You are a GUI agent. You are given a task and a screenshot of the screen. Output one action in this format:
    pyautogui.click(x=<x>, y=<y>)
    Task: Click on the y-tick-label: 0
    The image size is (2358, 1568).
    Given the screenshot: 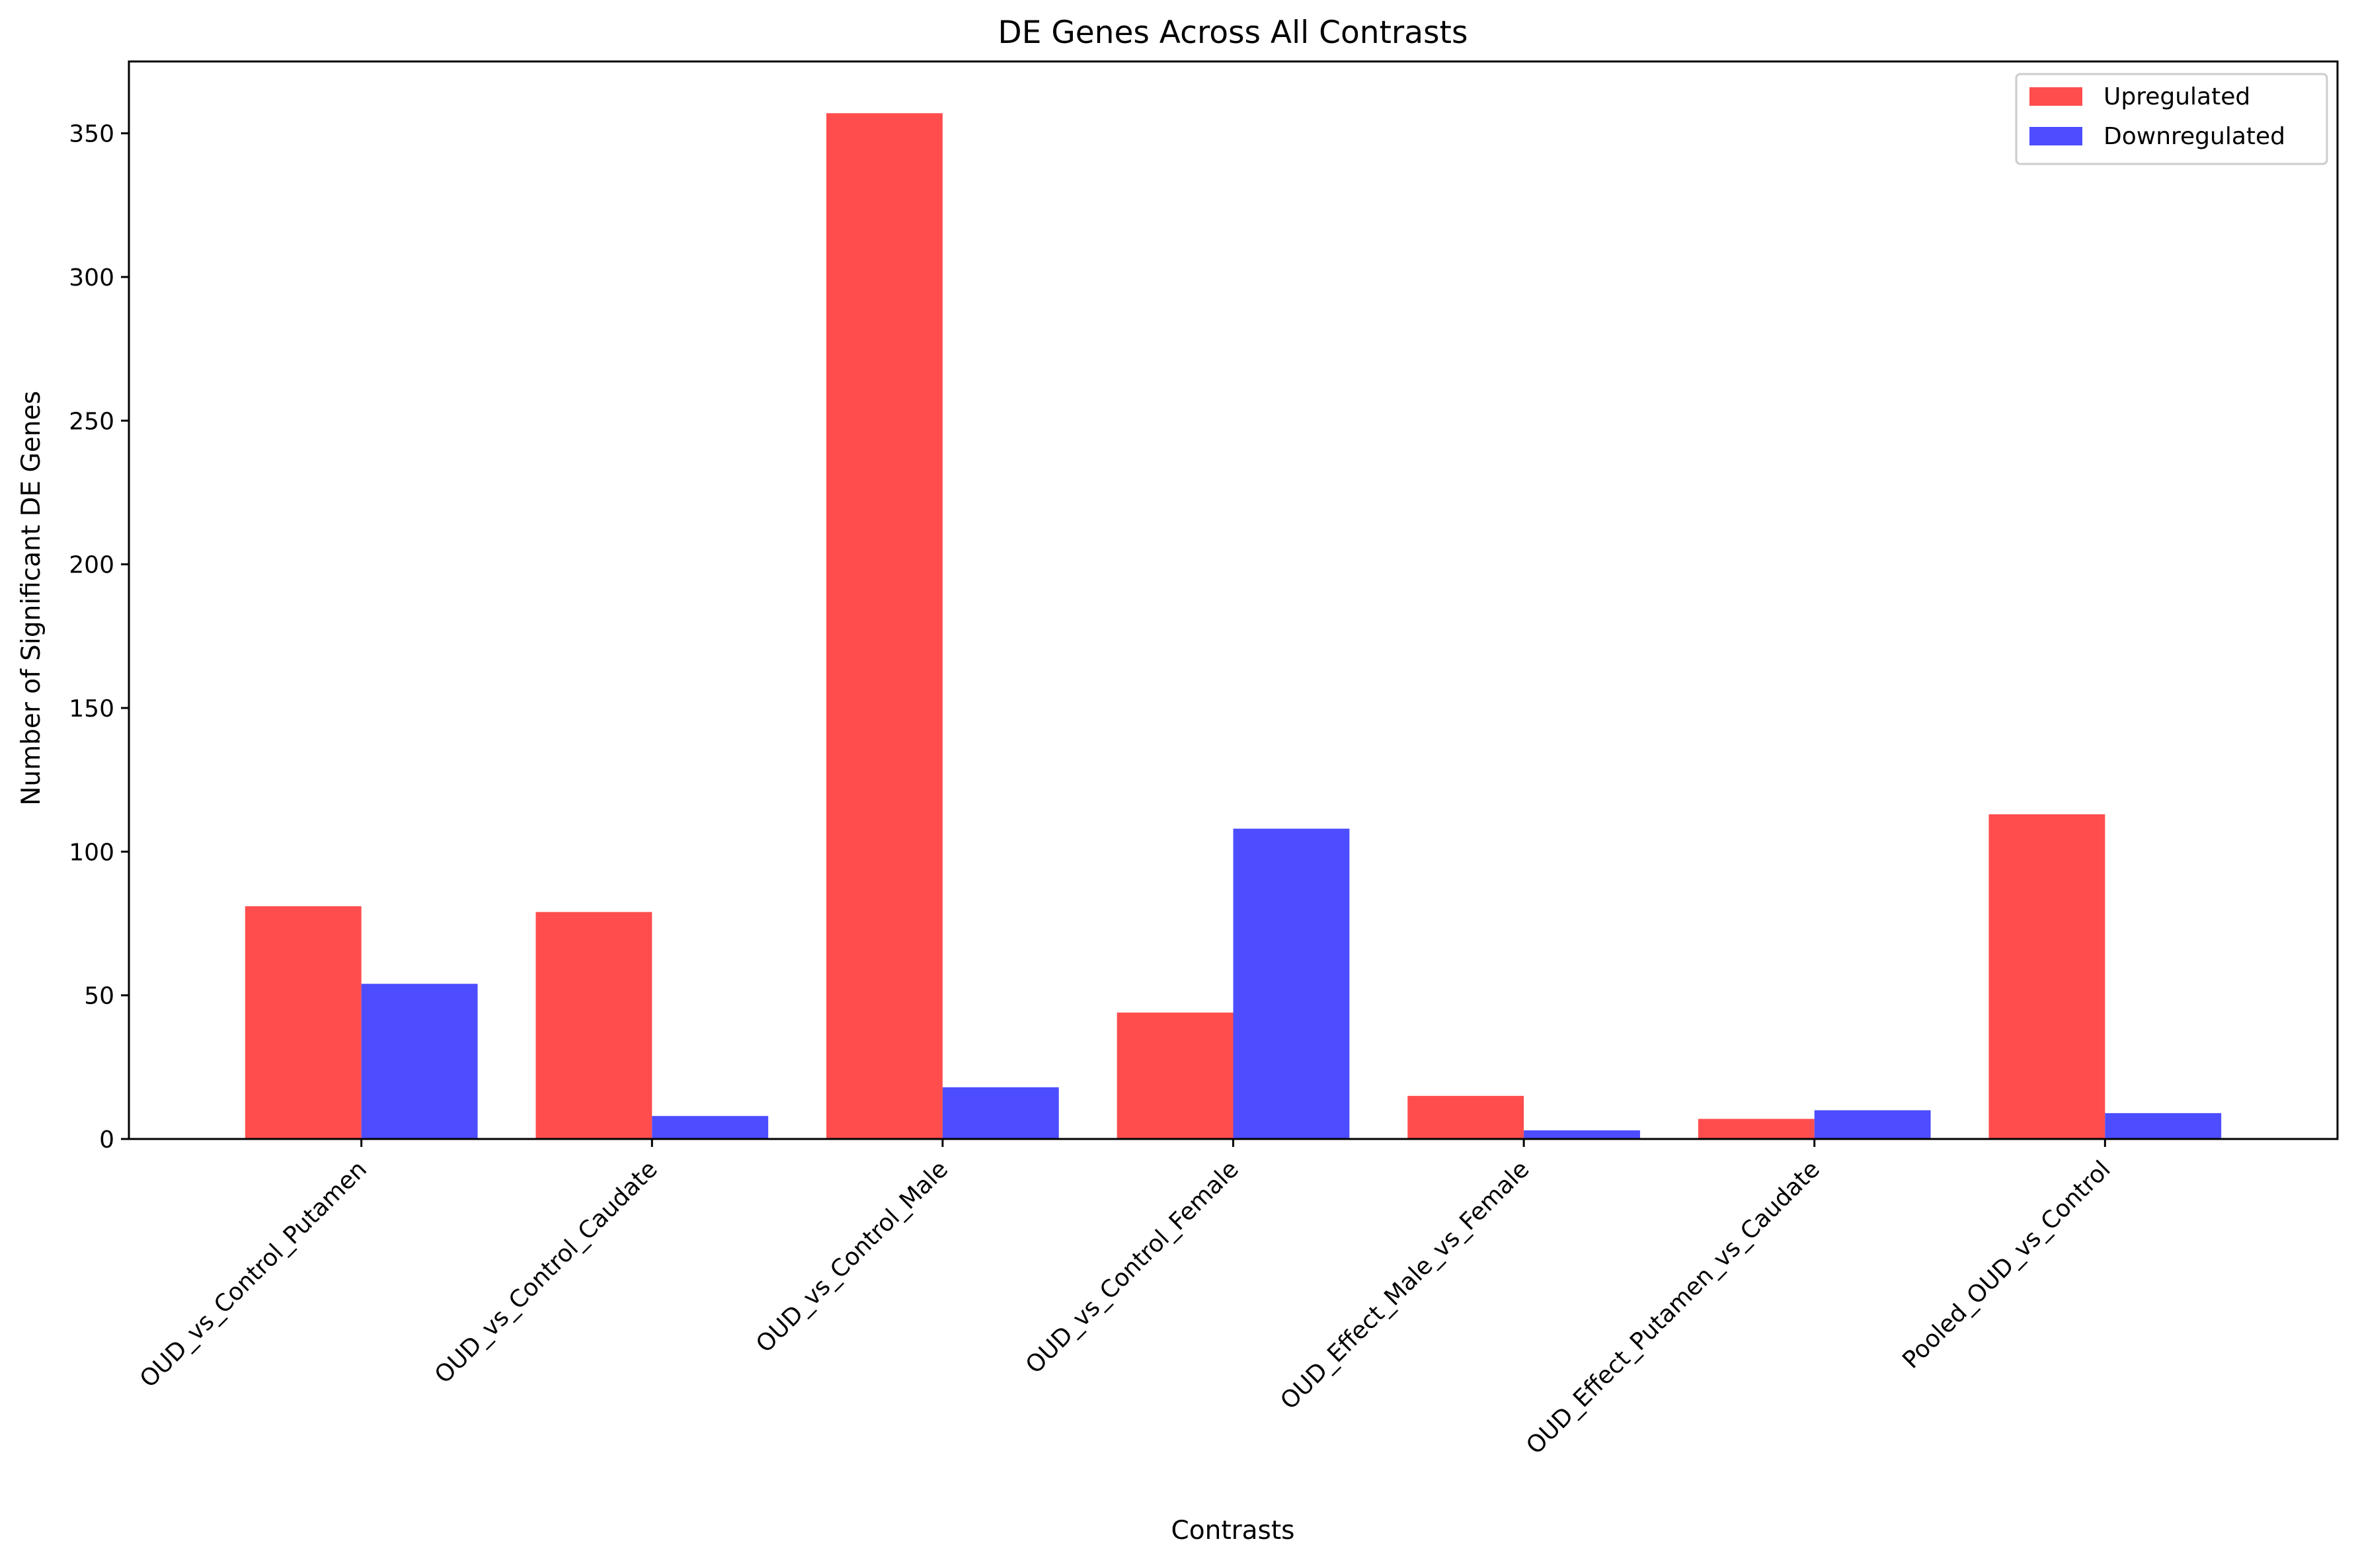 What is the action you would take?
    pyautogui.click(x=106, y=1140)
    